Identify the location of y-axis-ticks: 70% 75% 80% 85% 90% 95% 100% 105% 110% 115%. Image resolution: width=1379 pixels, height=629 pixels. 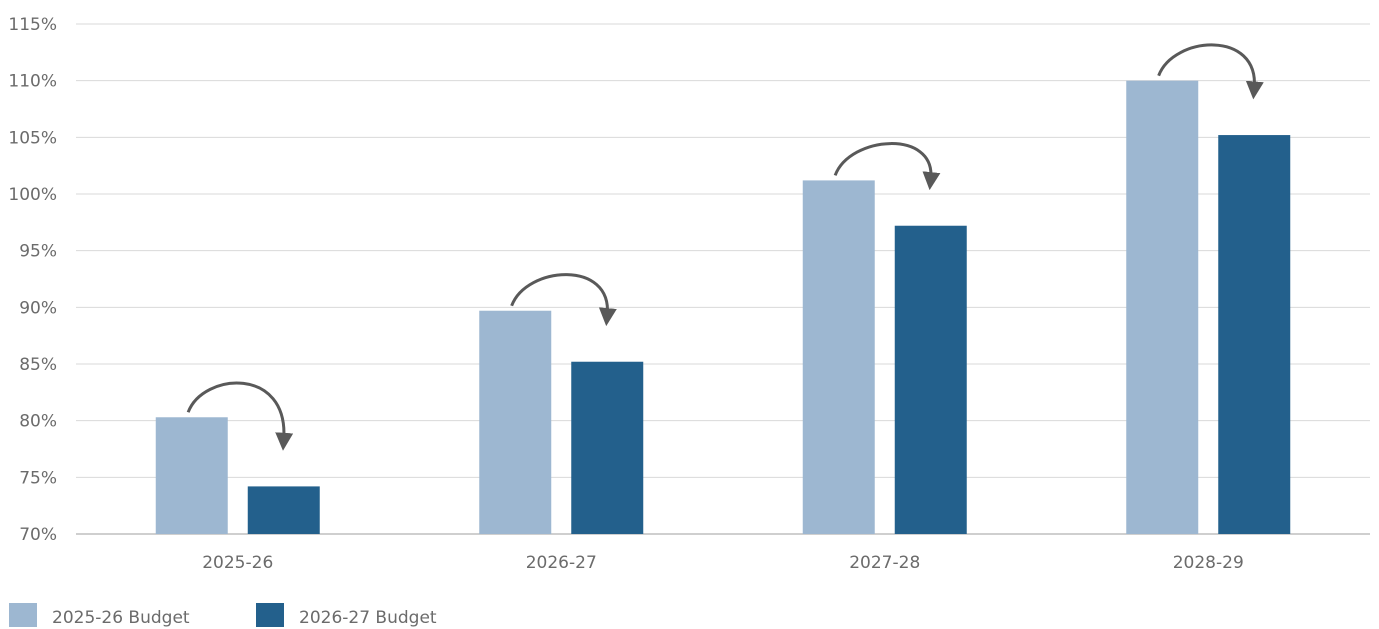
(32, 280).